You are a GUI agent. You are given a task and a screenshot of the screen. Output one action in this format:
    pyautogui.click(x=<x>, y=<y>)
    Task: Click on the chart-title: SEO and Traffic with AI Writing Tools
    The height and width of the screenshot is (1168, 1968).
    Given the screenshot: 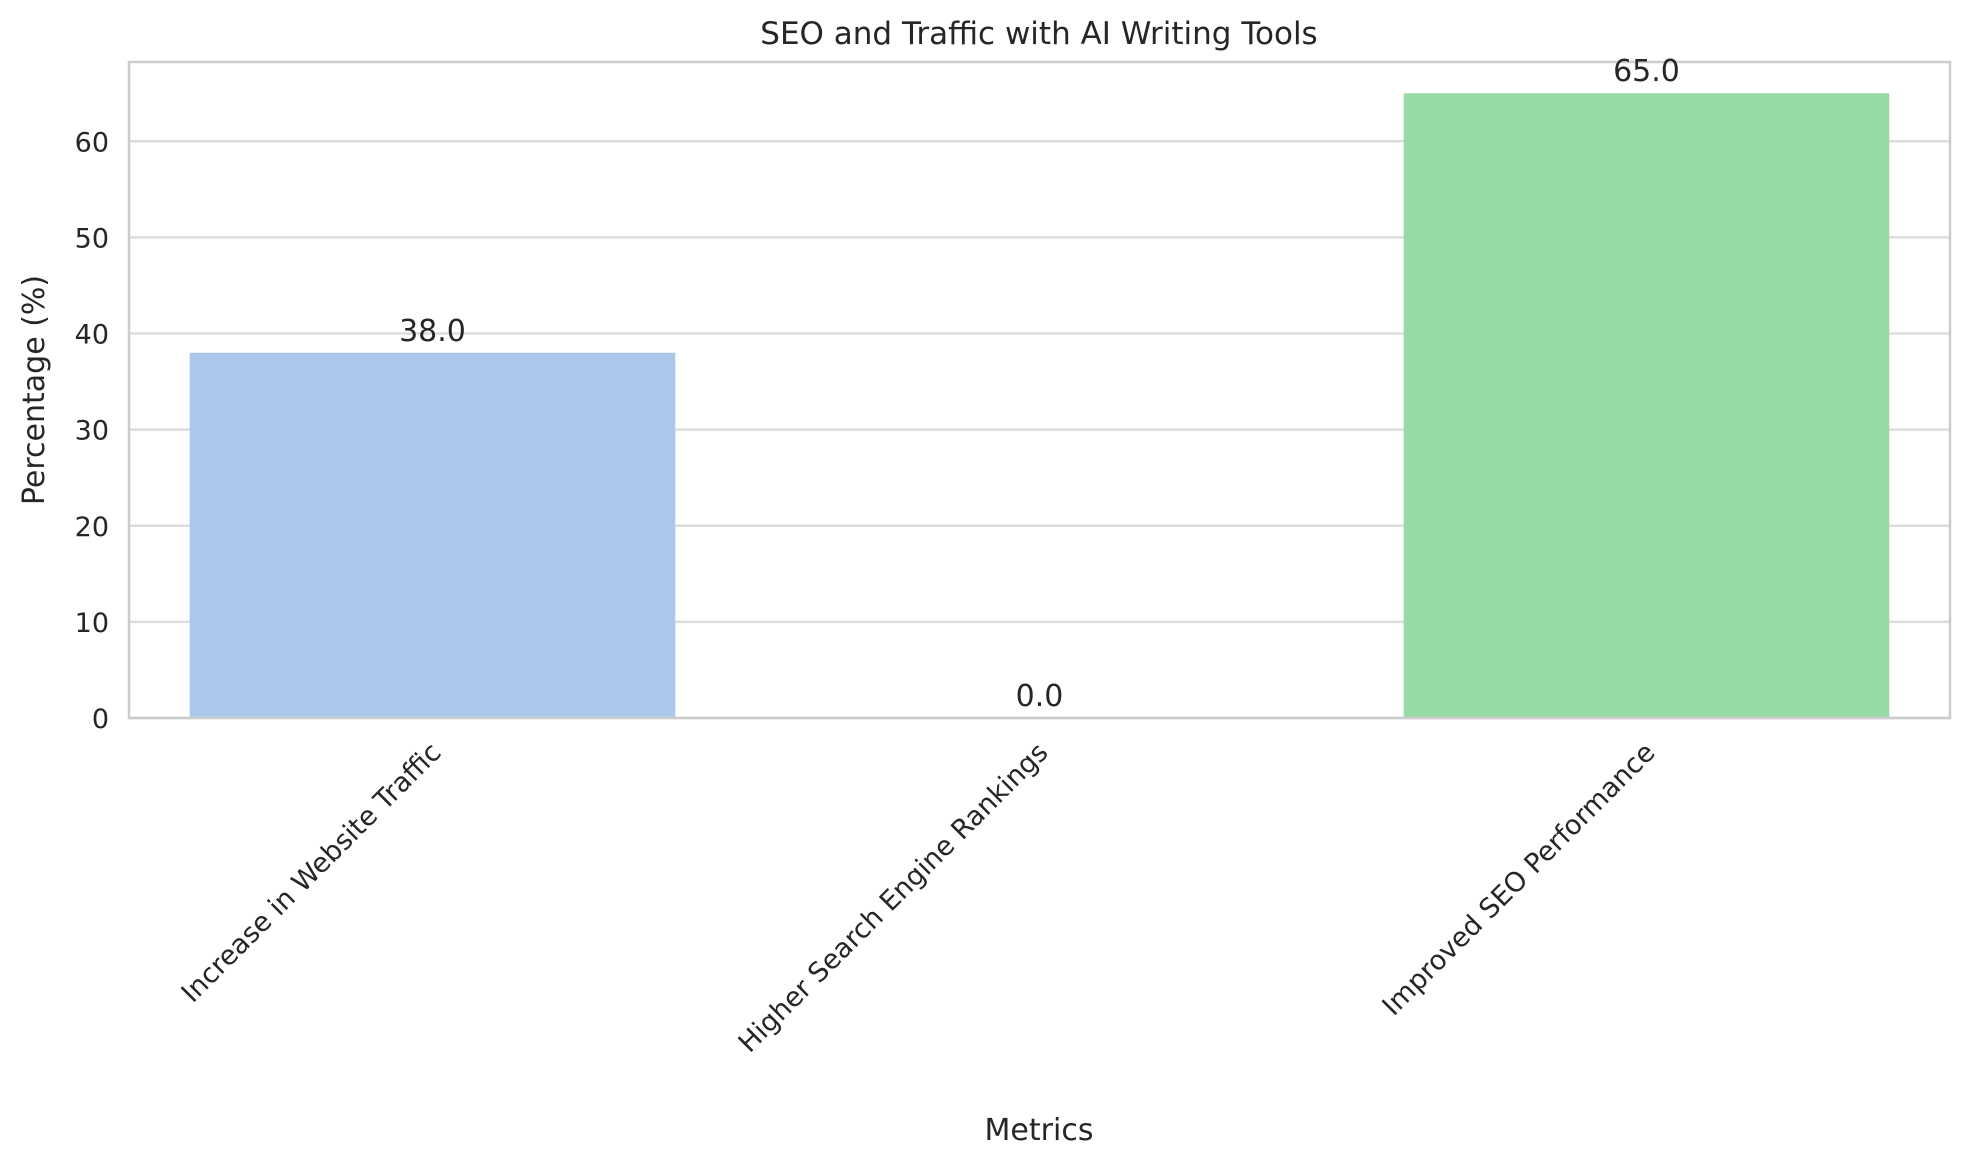 What is the action you would take?
    pyautogui.click(x=1038, y=34)
    